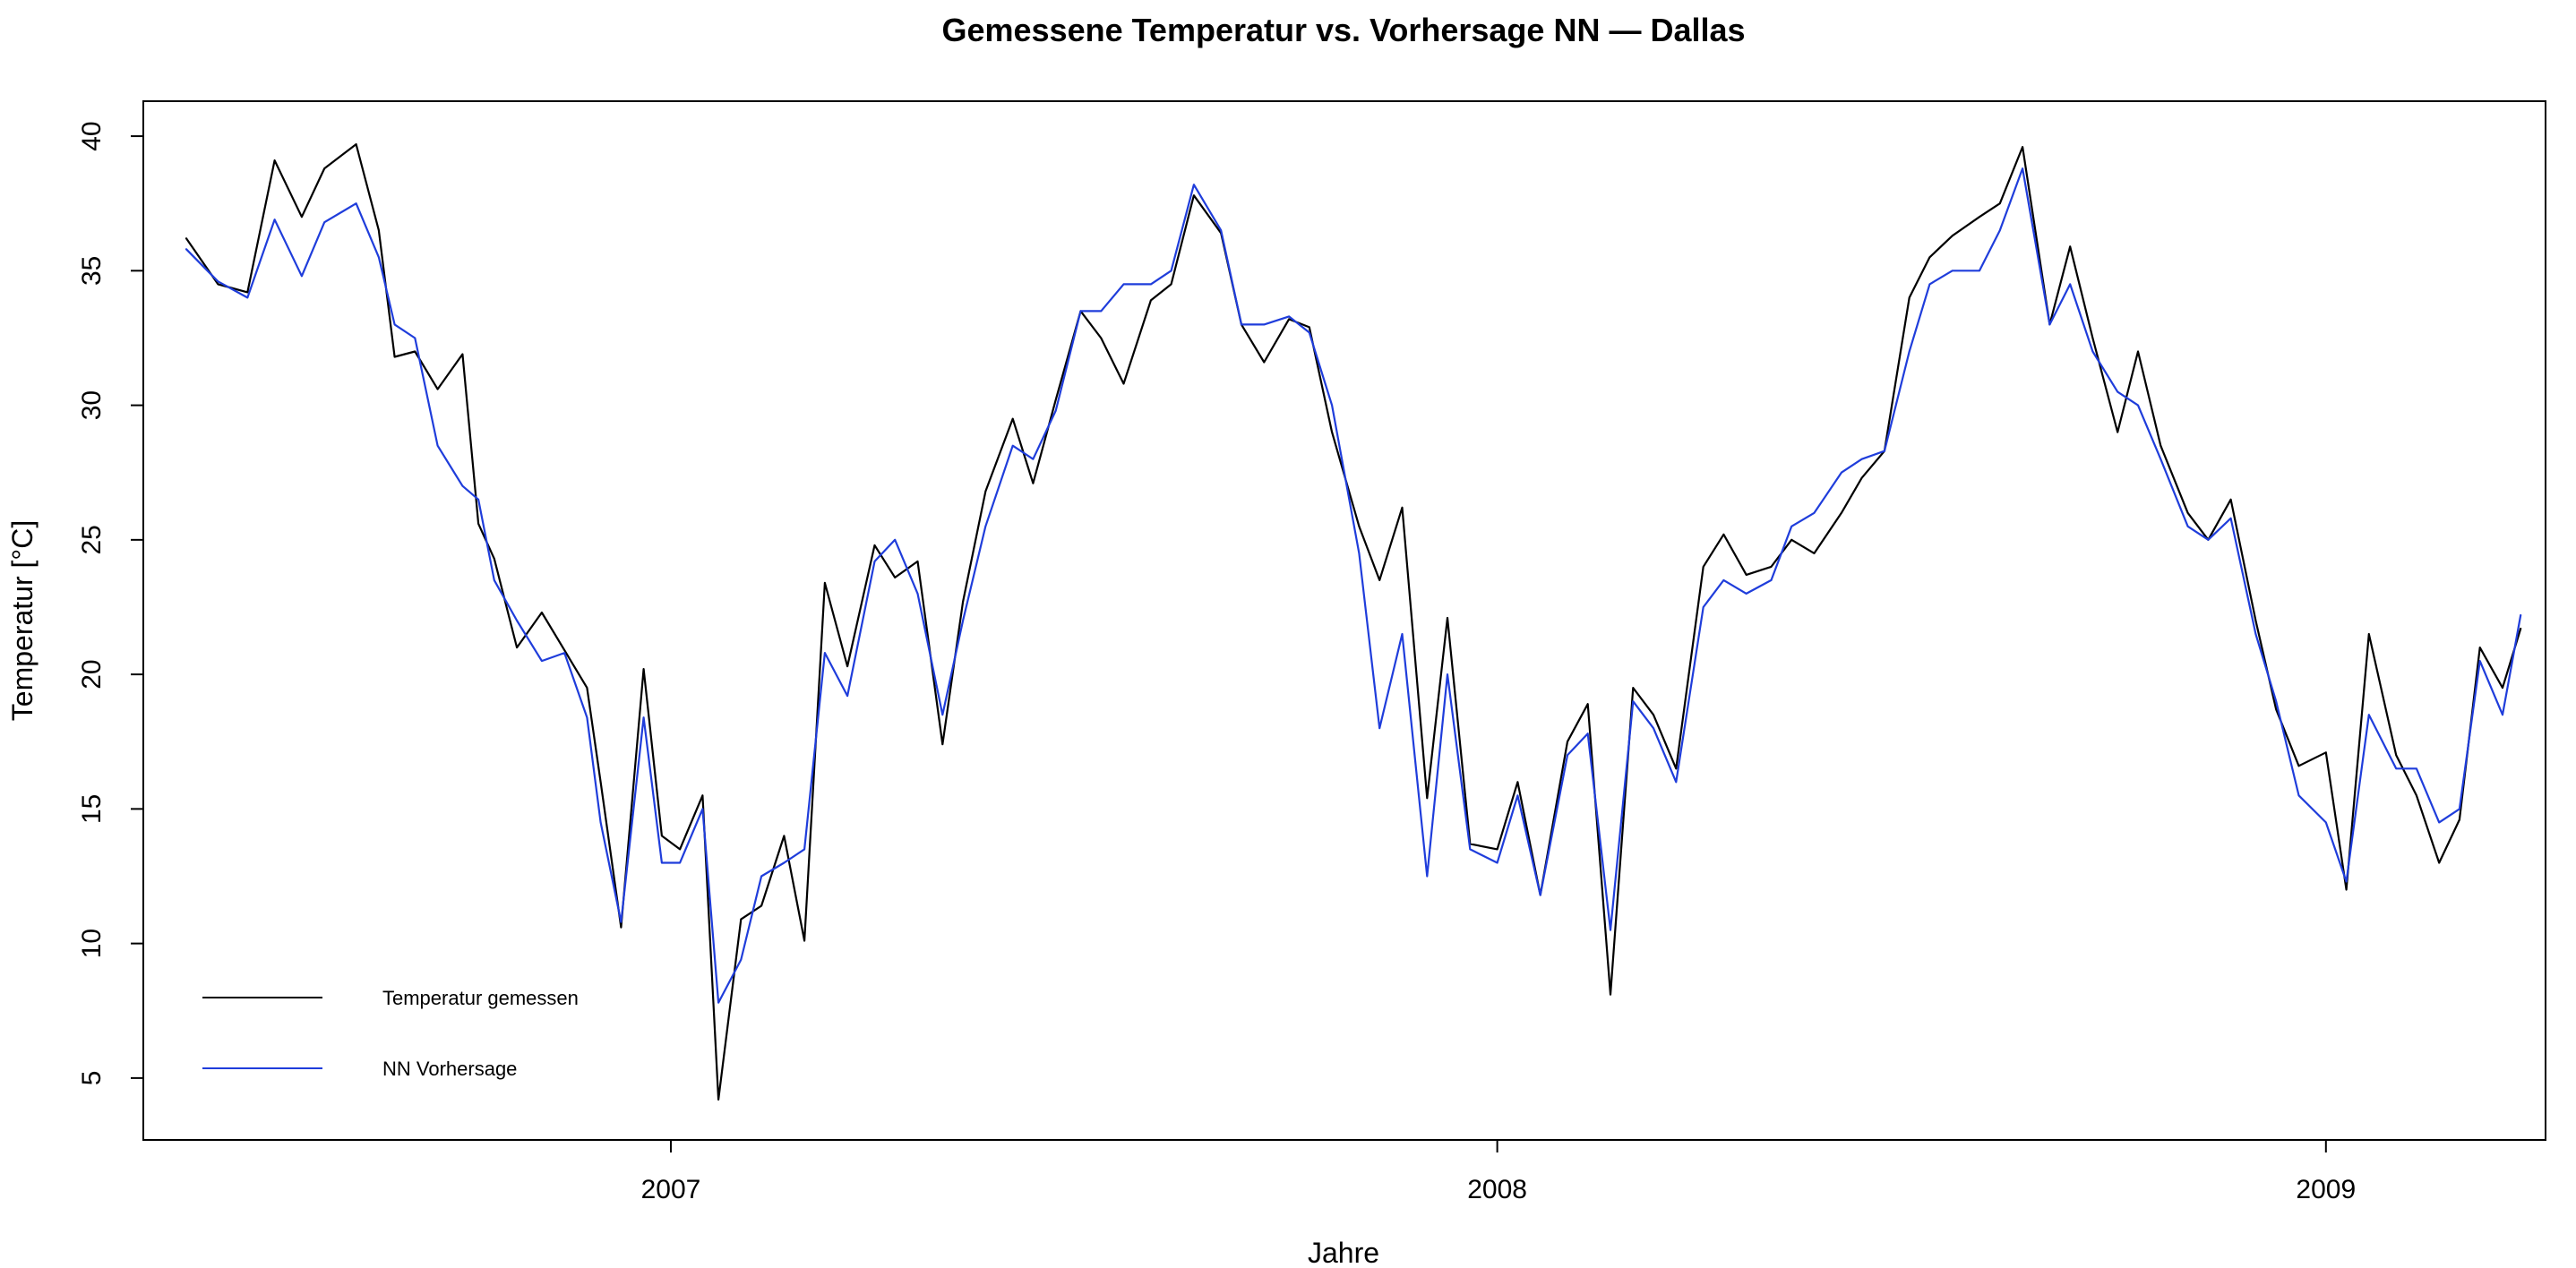 Image resolution: width=2576 pixels, height=1268 pixels. Describe the element at coordinates (92, 1078) in the screenshot. I see `y-tick-label: 5` at that location.